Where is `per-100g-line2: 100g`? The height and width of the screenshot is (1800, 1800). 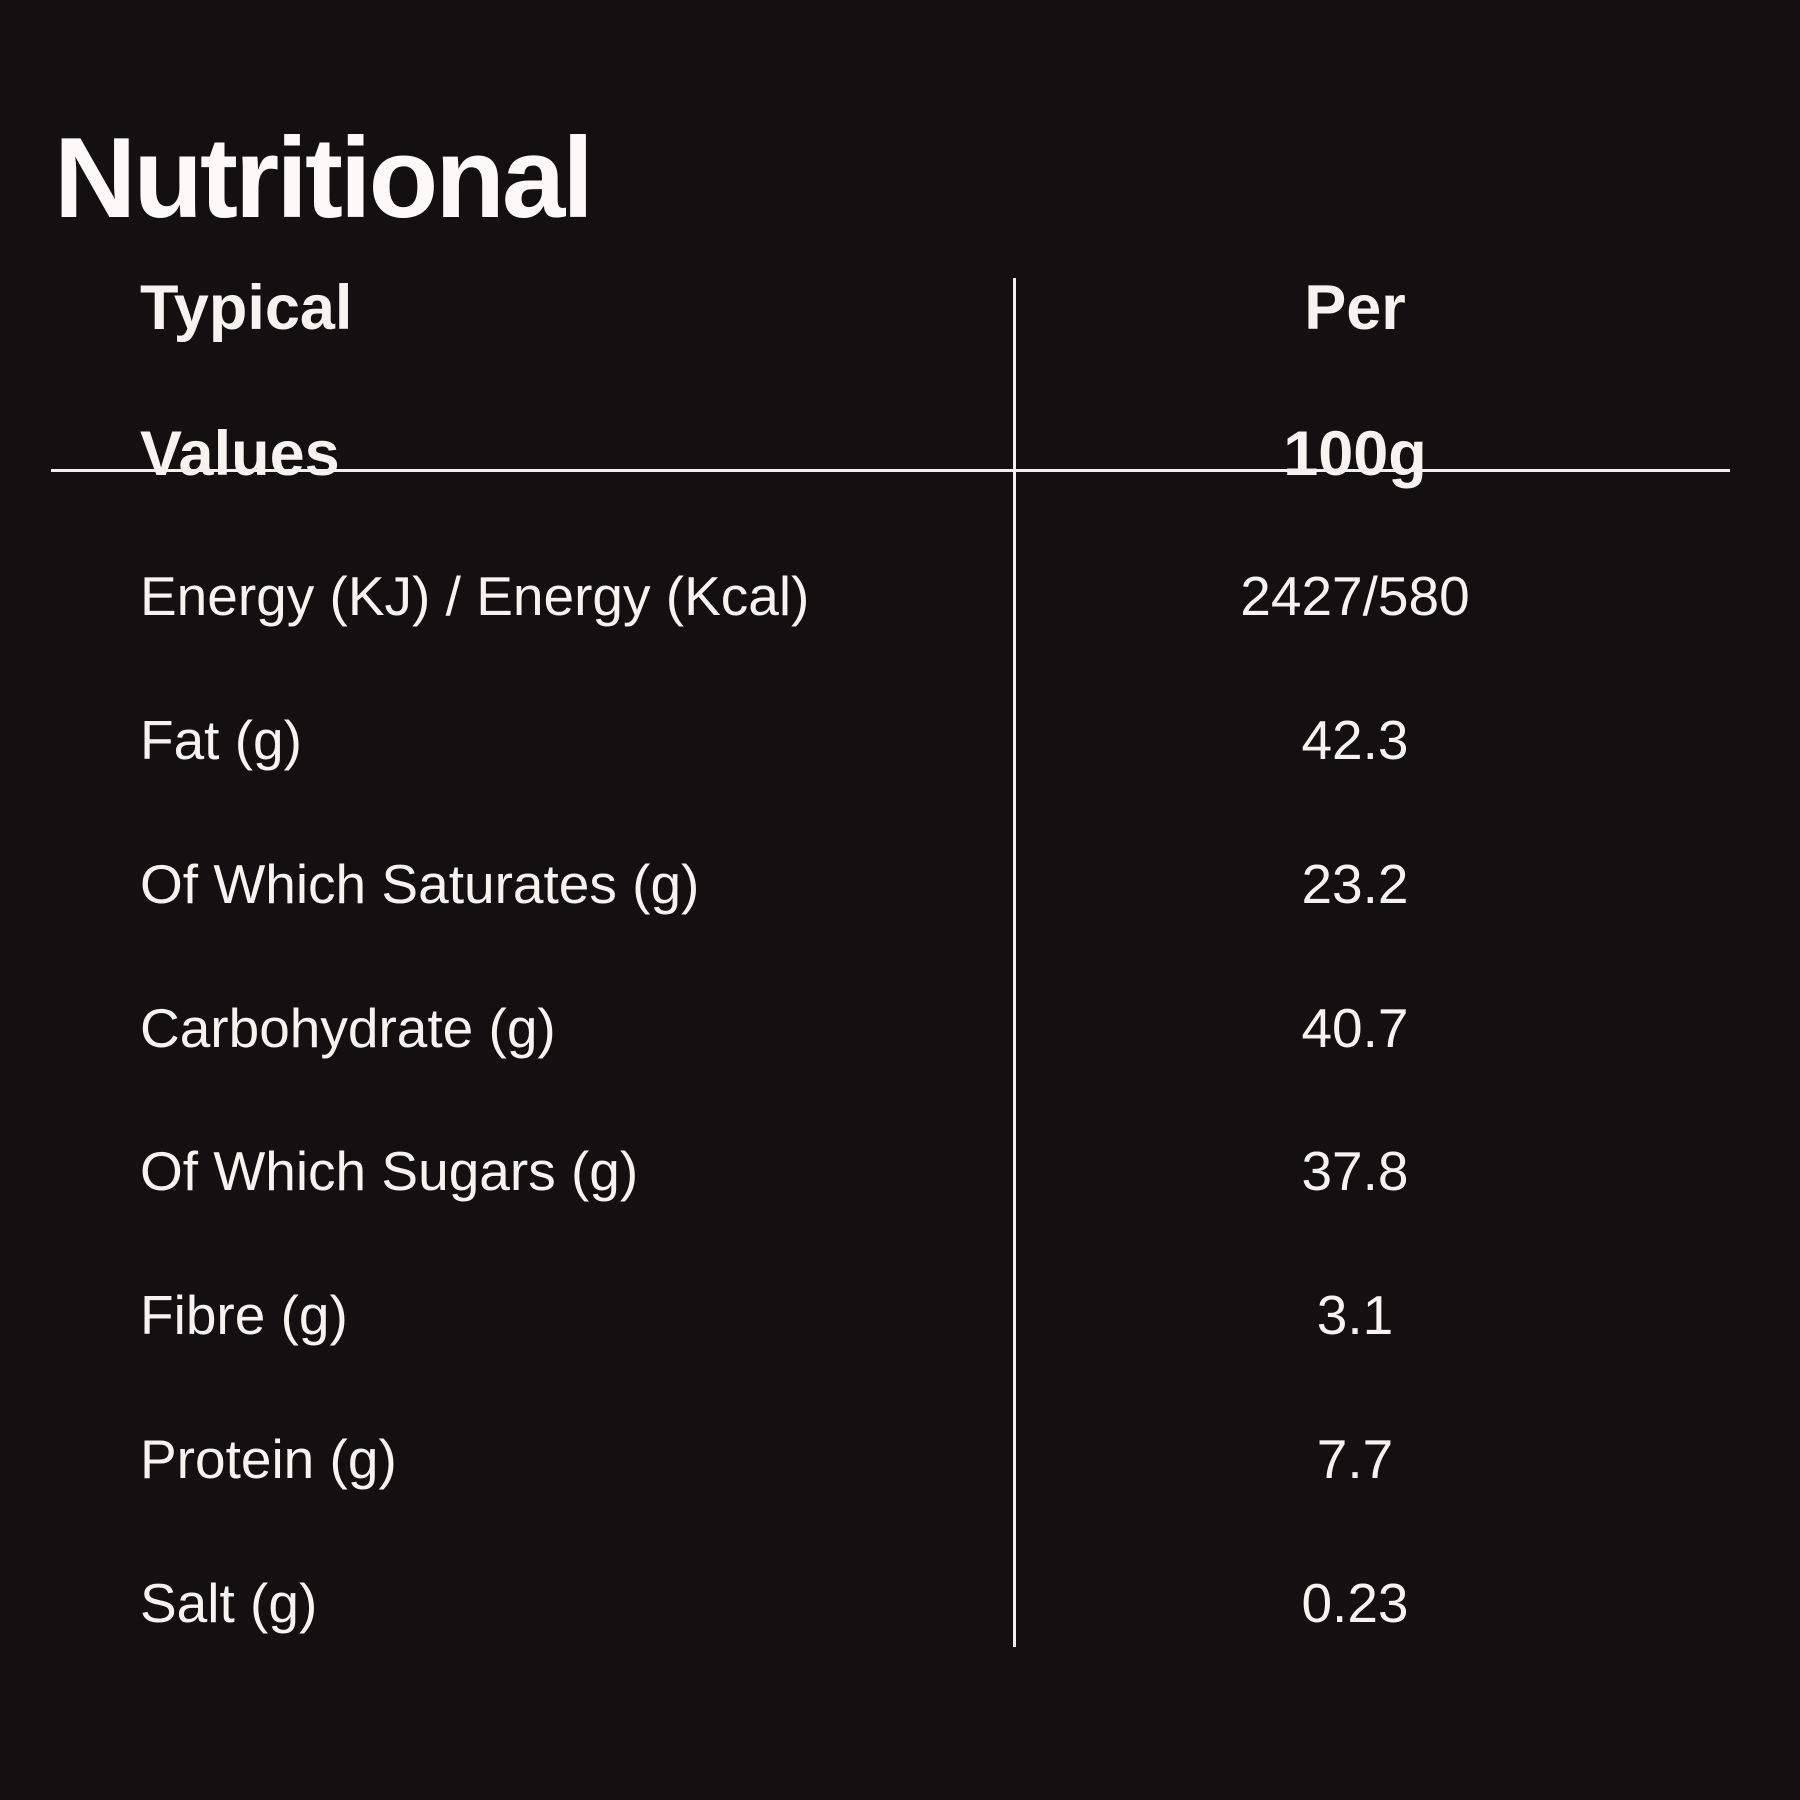
per-100g-line2: 100g is located at coordinates (1355, 454).